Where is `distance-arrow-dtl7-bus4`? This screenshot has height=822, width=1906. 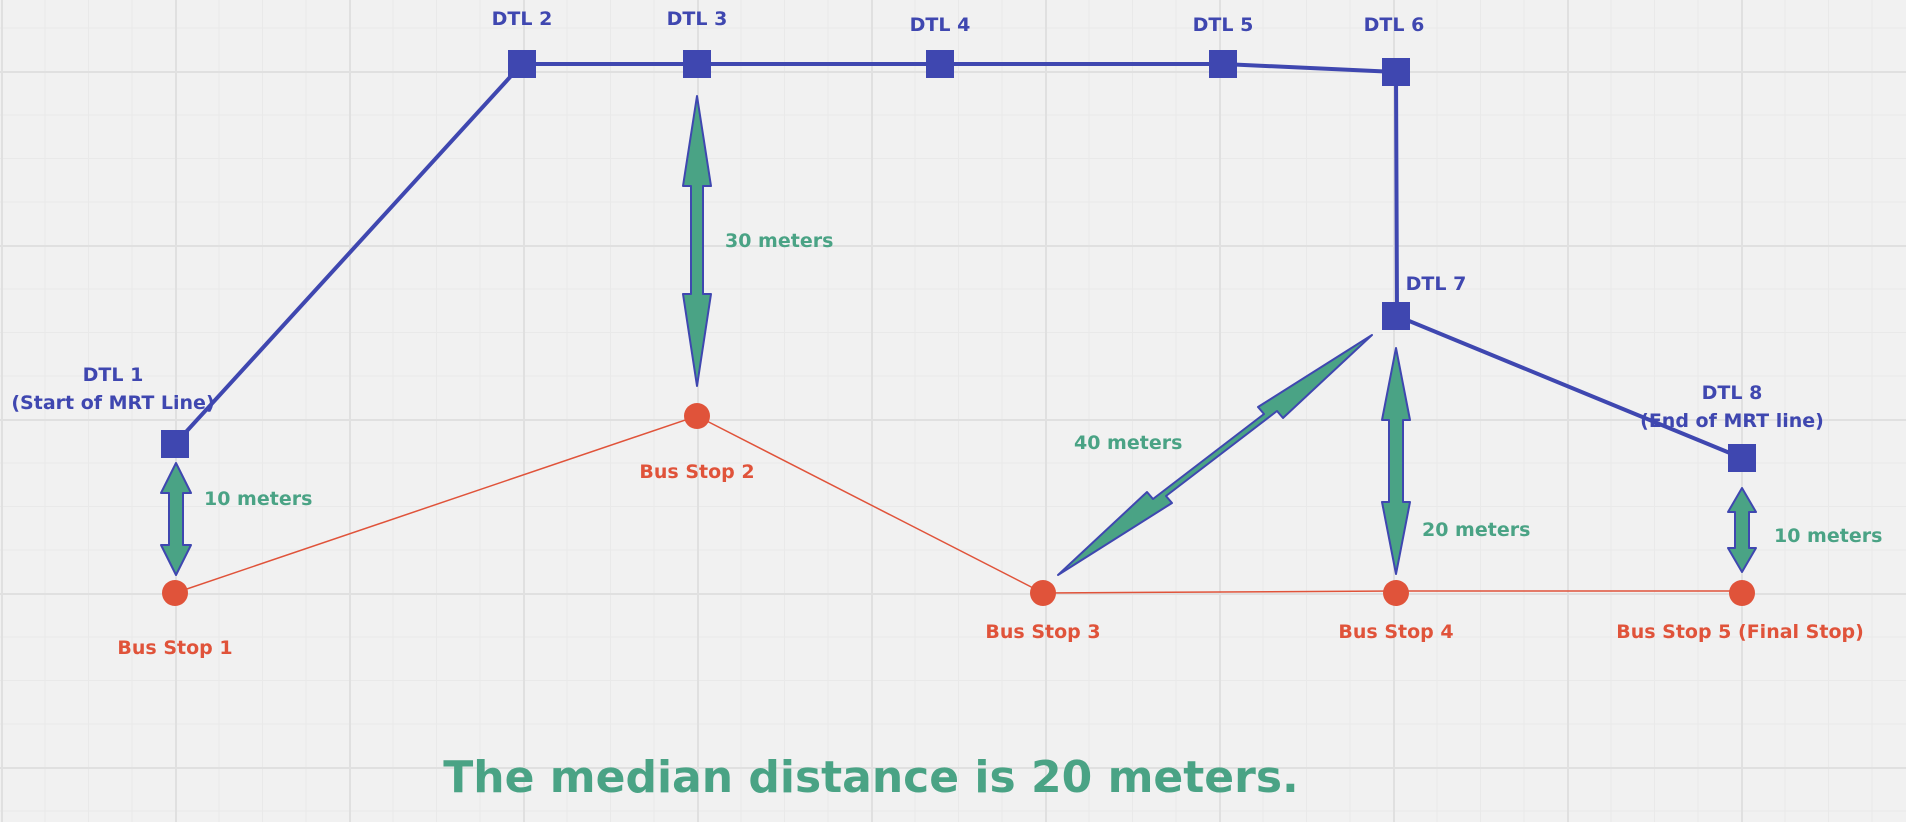
distance-arrow-dtl7-bus4 is located at coordinates (1396, 461).